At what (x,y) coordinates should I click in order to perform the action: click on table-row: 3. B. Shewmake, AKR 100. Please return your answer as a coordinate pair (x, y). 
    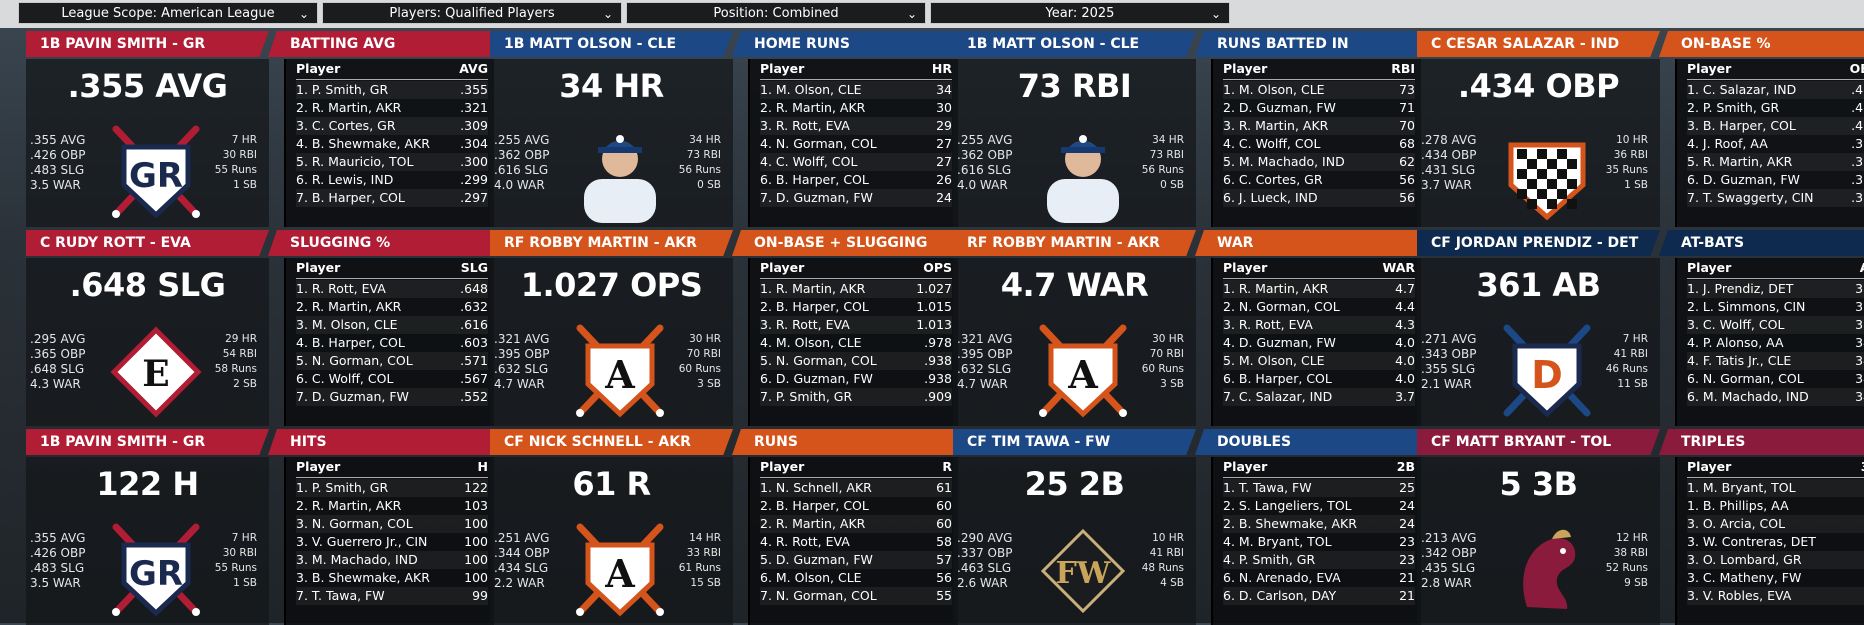
    Looking at the image, I should click on (392, 578).